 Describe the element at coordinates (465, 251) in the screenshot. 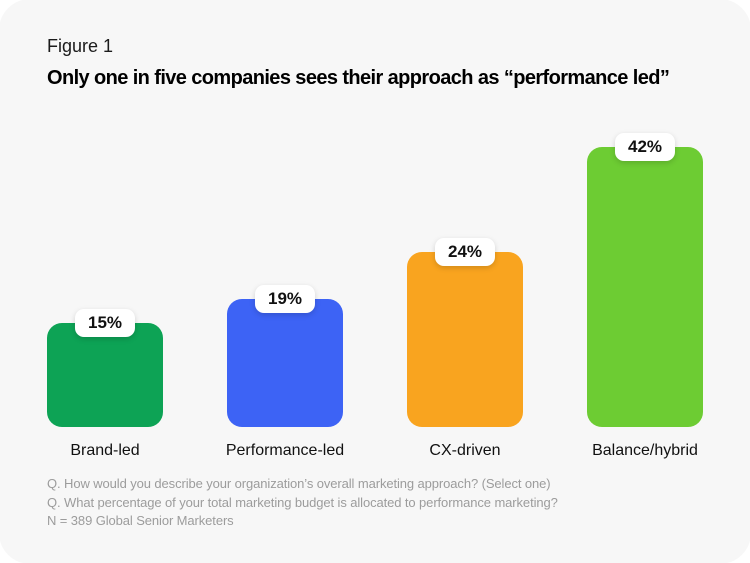

I see `value-badge-cx-driven: 24%` at that location.